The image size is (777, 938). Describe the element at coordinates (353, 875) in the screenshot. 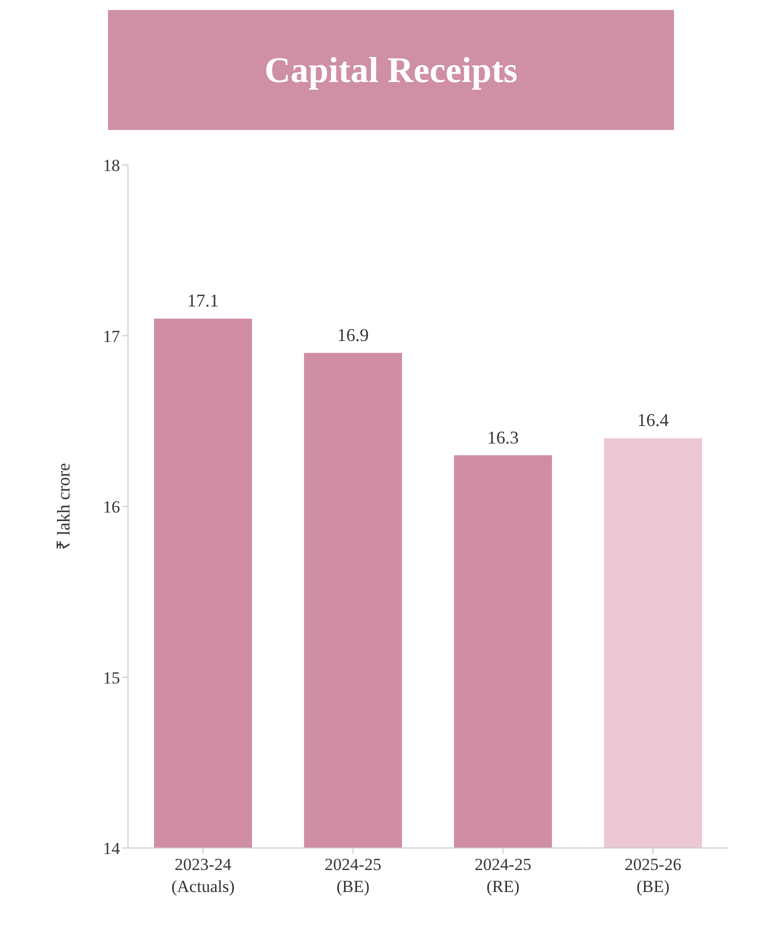

I see `x-tick-label: 2024-25 (BE)` at that location.